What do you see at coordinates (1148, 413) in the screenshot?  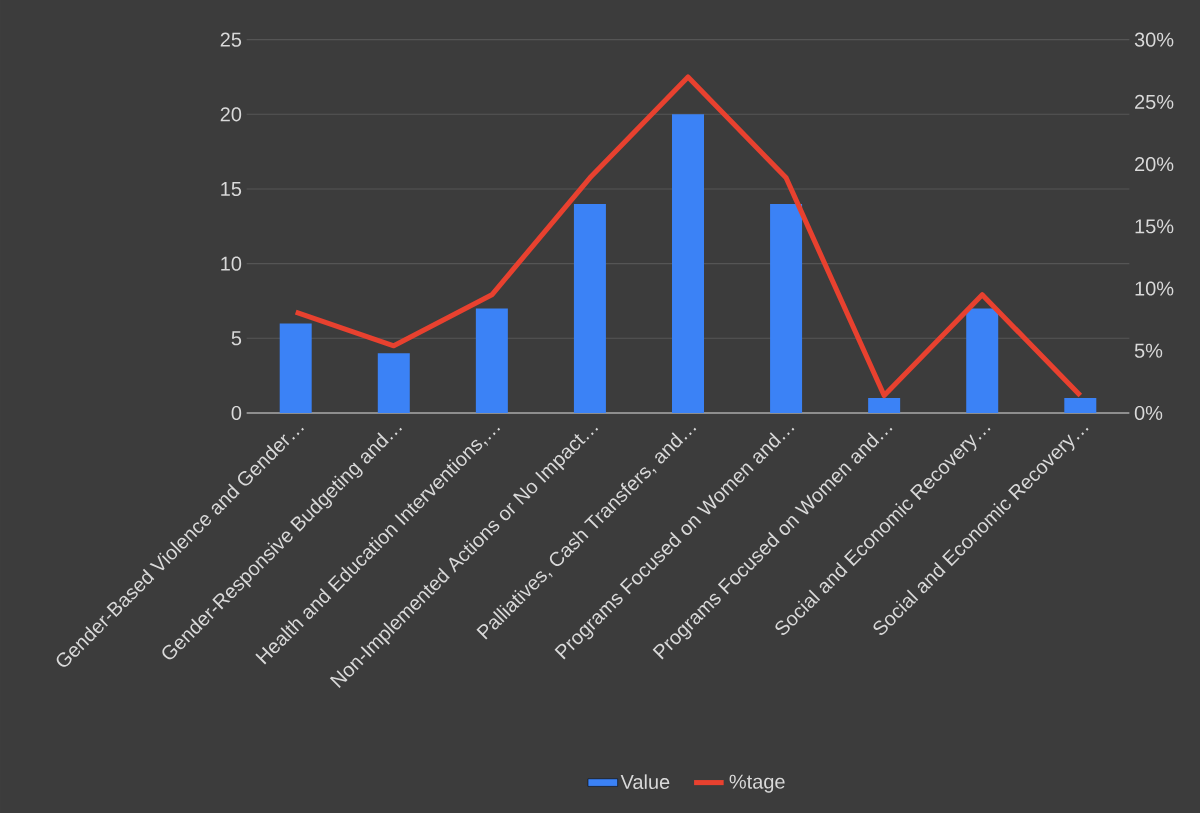 I see `y2-tick-label: 0%` at bounding box center [1148, 413].